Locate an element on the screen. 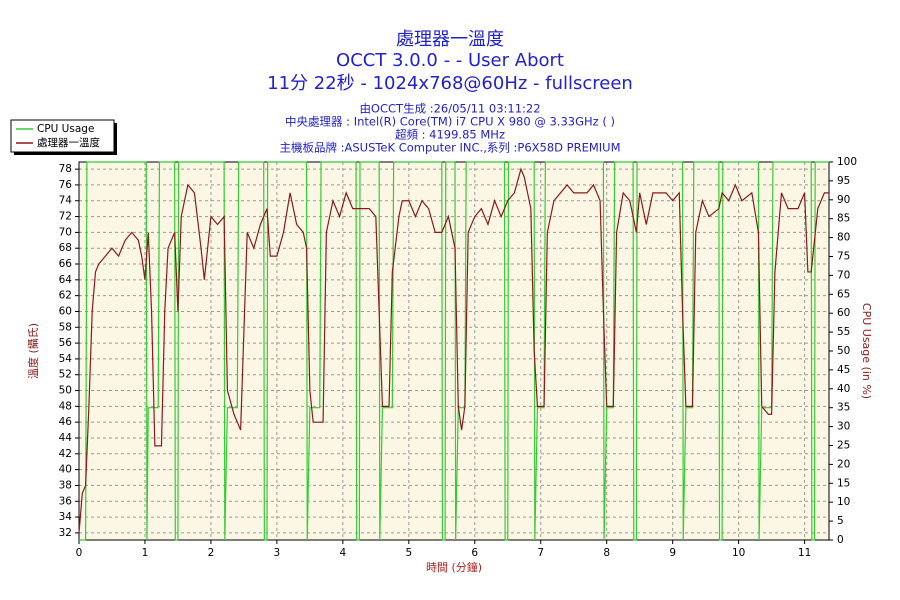 This screenshot has width=900, height=600. y2-tick-label: 70 is located at coordinates (843, 275).